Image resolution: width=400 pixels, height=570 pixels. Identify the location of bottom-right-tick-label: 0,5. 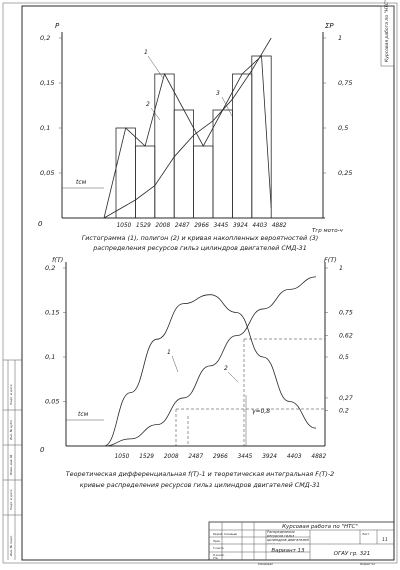
(344, 357).